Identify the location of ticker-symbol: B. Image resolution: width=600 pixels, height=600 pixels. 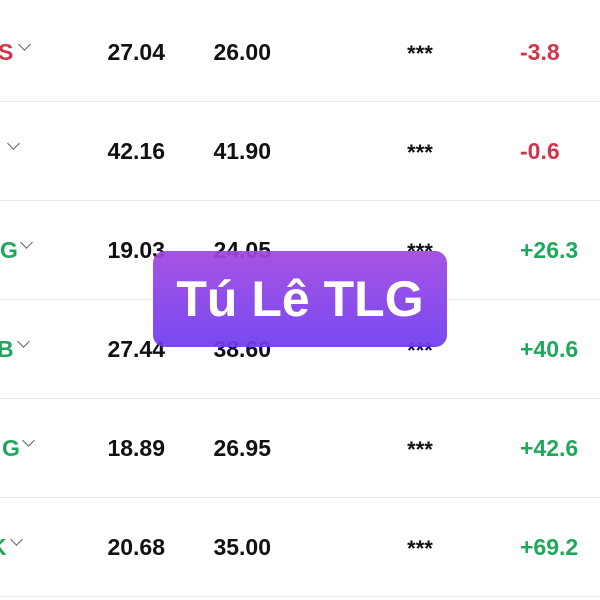
(7, 349).